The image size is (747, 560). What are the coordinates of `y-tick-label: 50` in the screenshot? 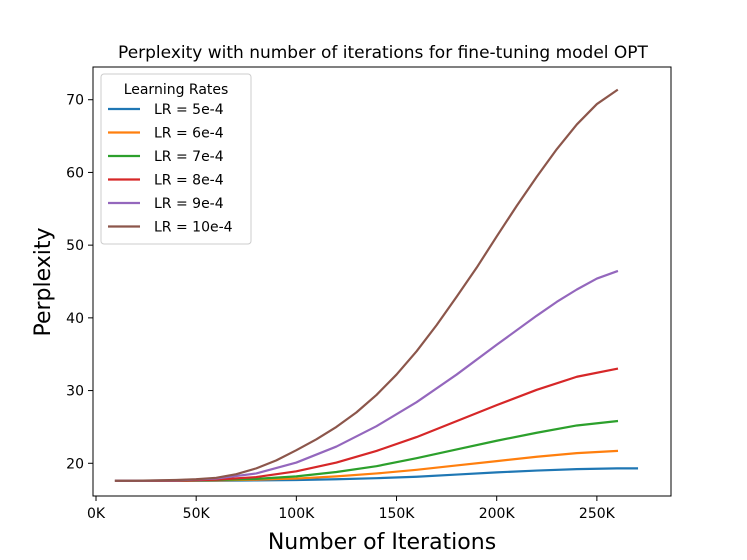 It's located at (75, 246).